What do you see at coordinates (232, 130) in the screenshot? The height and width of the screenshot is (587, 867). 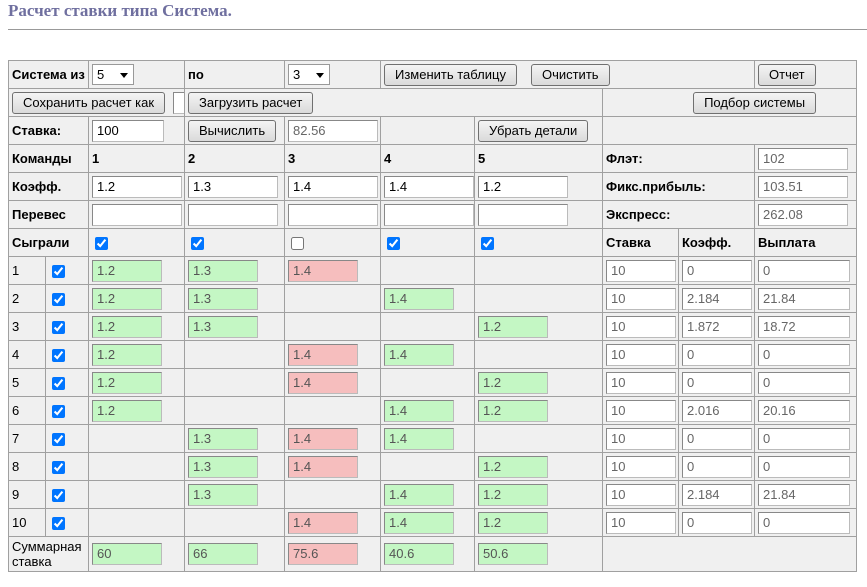 I see `calculate-button: Вычислить` at bounding box center [232, 130].